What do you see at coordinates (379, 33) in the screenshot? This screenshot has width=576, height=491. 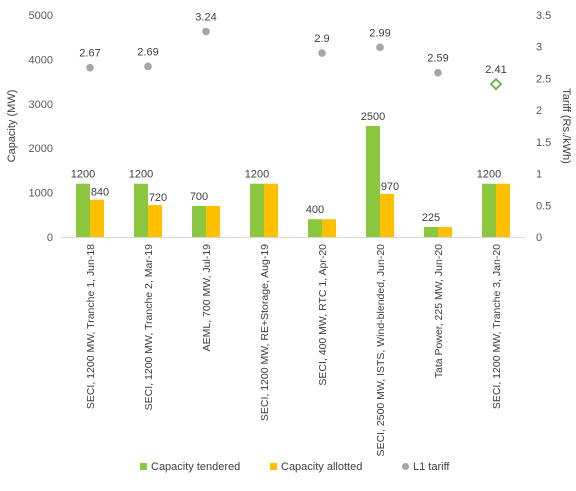 I see `tariff-value-label: 2.99` at bounding box center [379, 33].